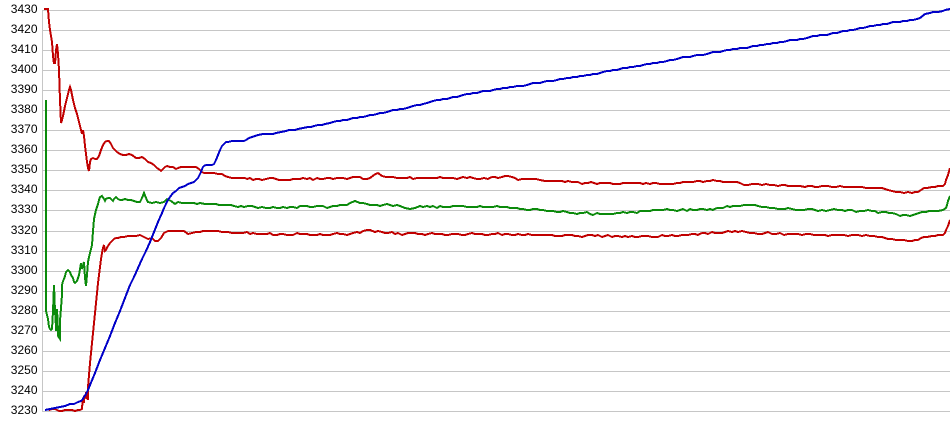  What do you see at coordinates (24, 390) in the screenshot?
I see `svg-text: 3240` at bounding box center [24, 390].